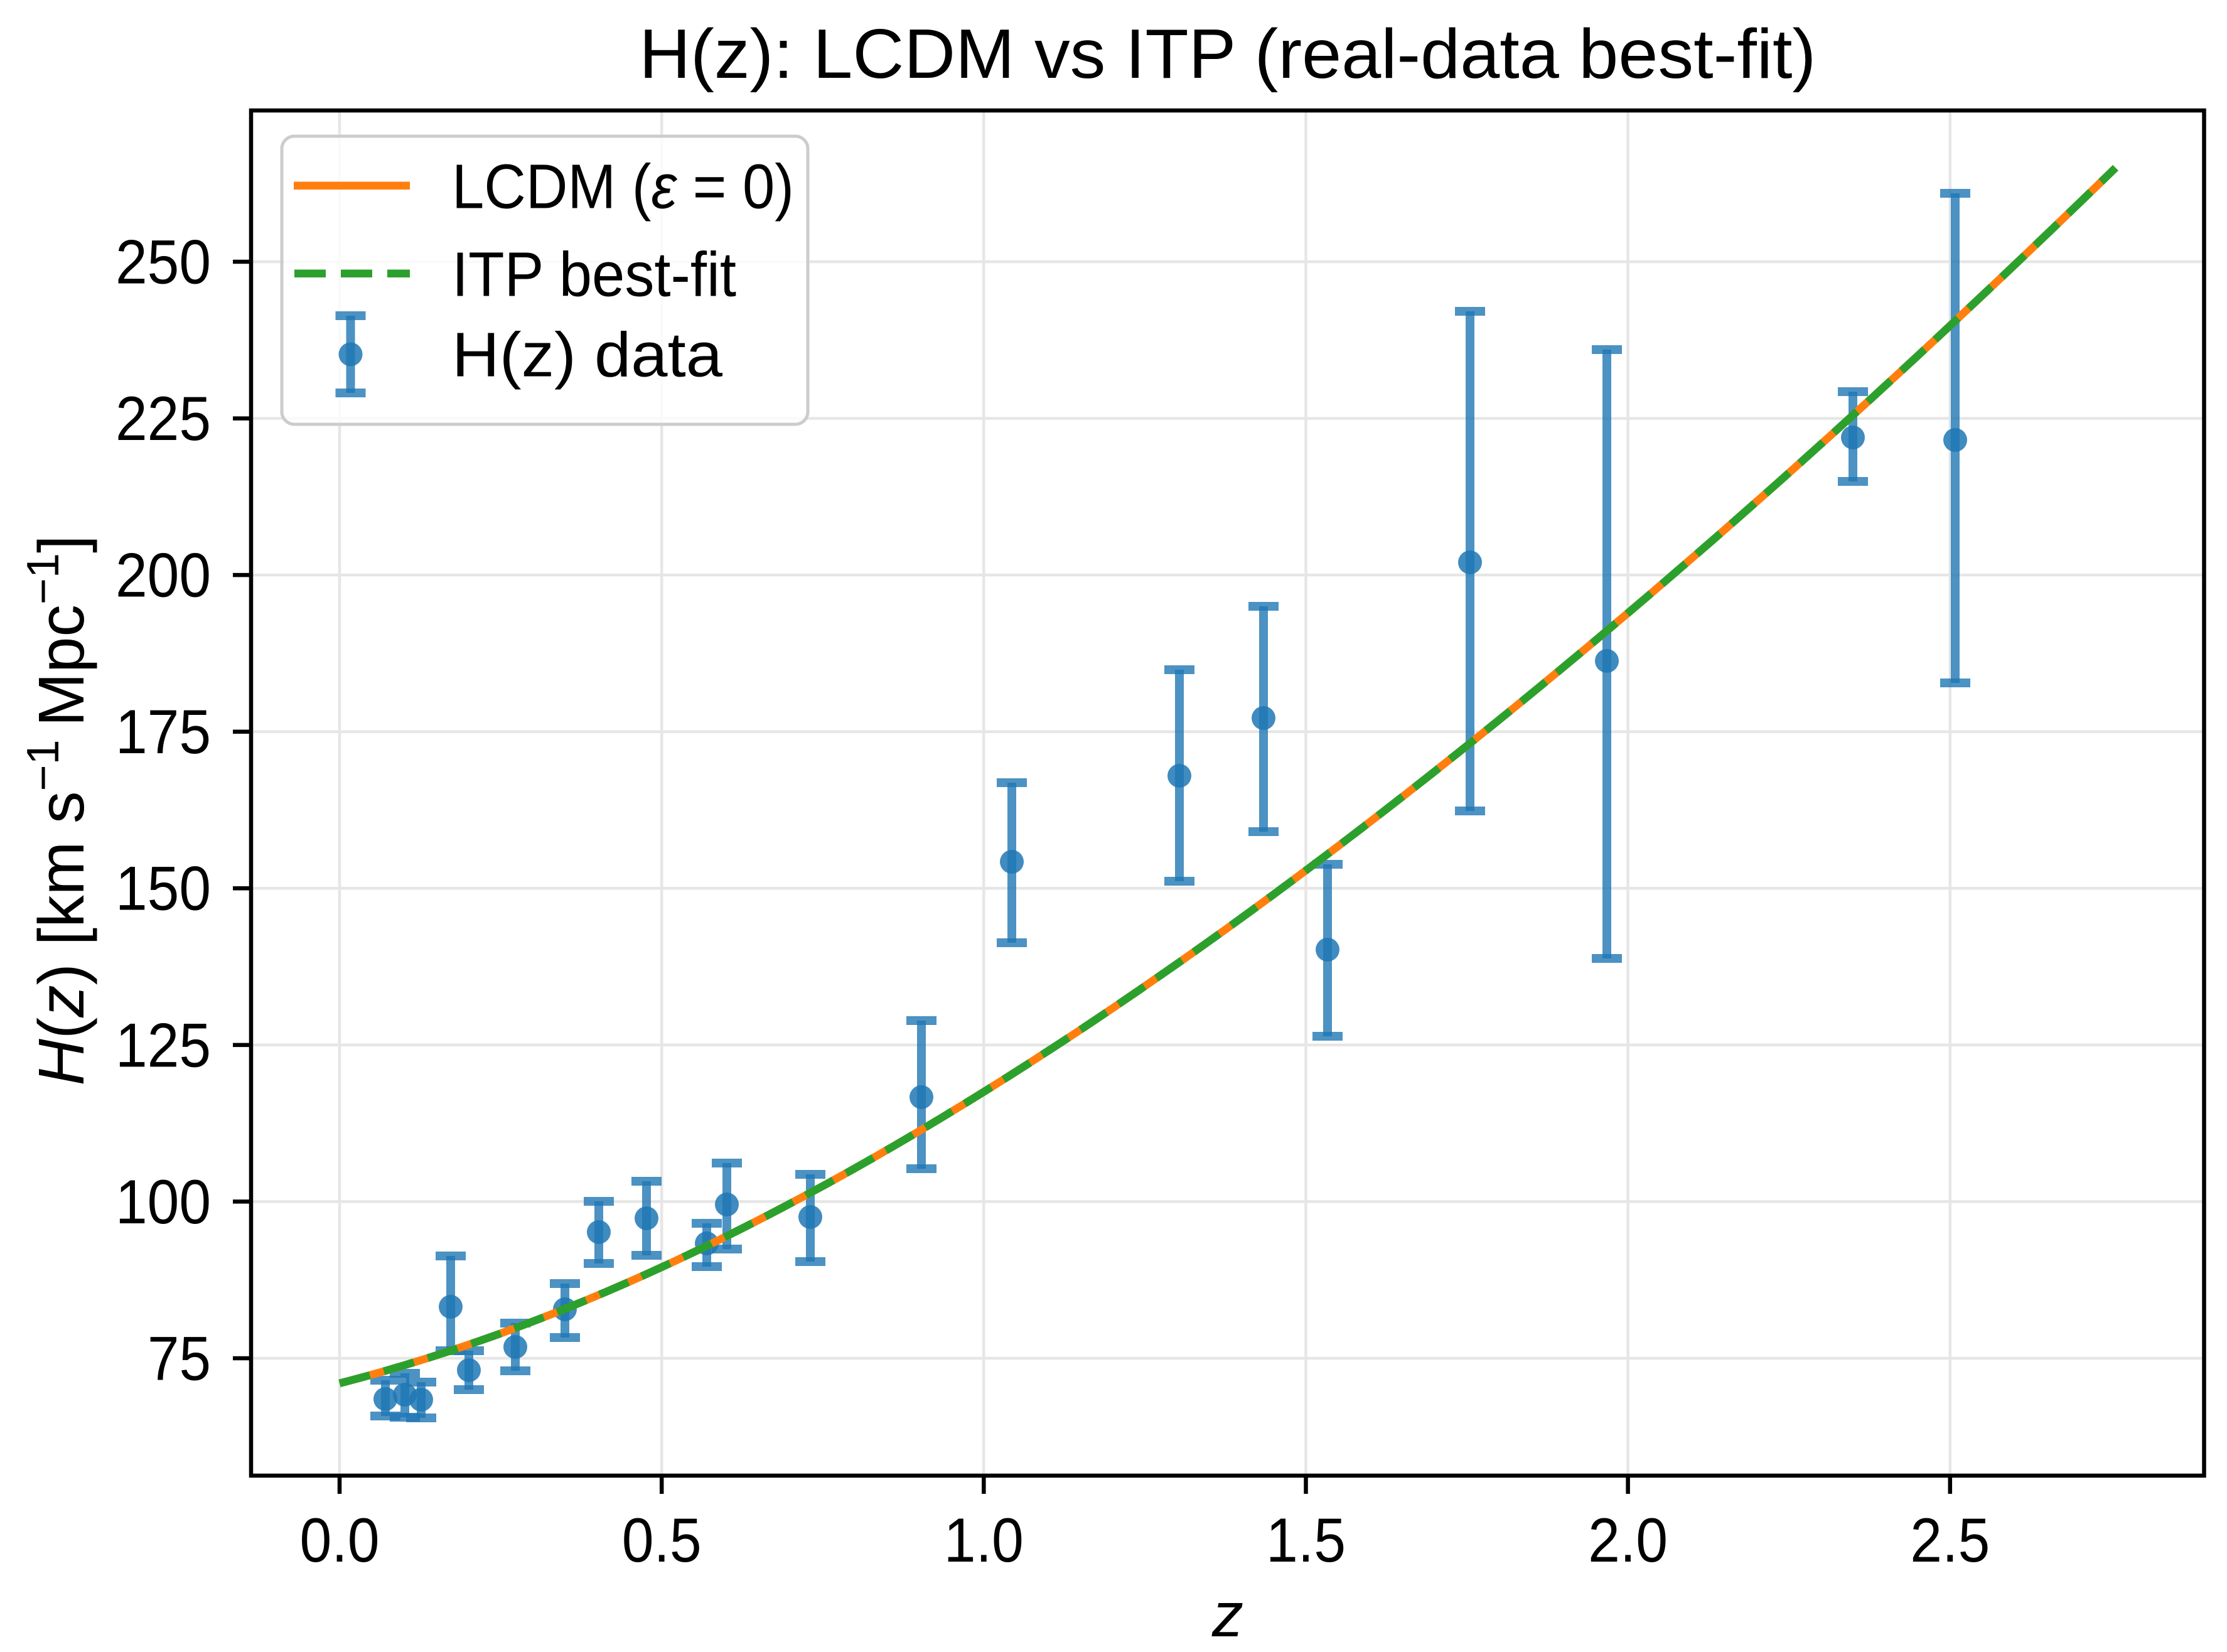 The image size is (2227, 1652). What do you see at coordinates (163, 261) in the screenshot?
I see `svg-text: 250` at bounding box center [163, 261].